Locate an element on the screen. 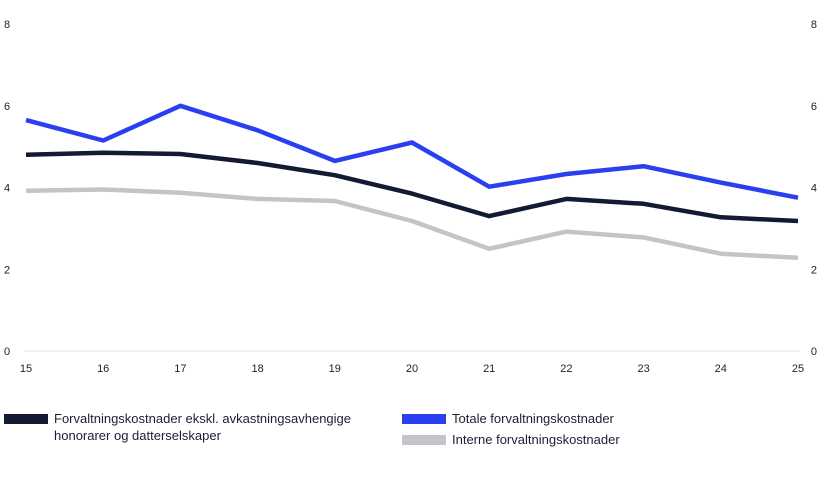 The image size is (829, 484). x-tick-21: 21 is located at coordinates (489, 369).